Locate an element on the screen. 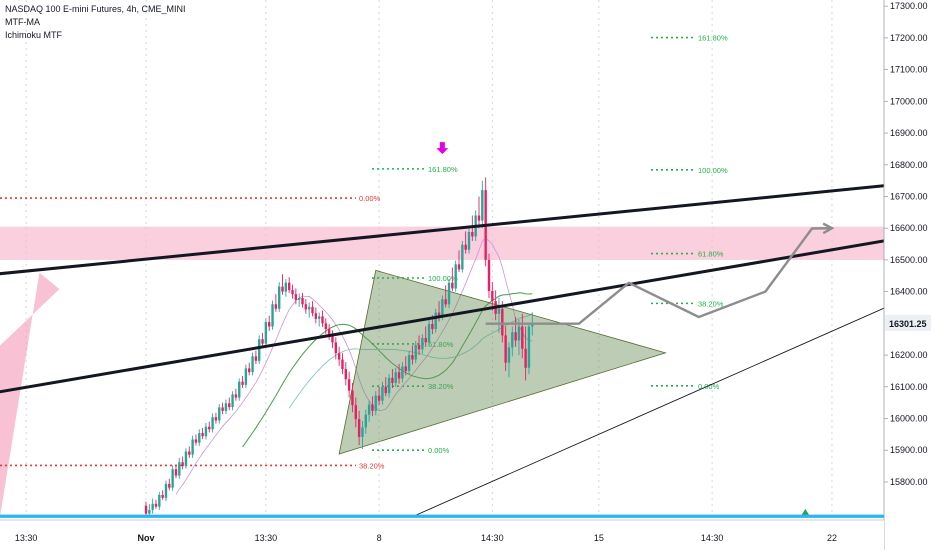 This screenshot has height=555, width=932. price-tick-label: 17200.00 is located at coordinates (909, 38).